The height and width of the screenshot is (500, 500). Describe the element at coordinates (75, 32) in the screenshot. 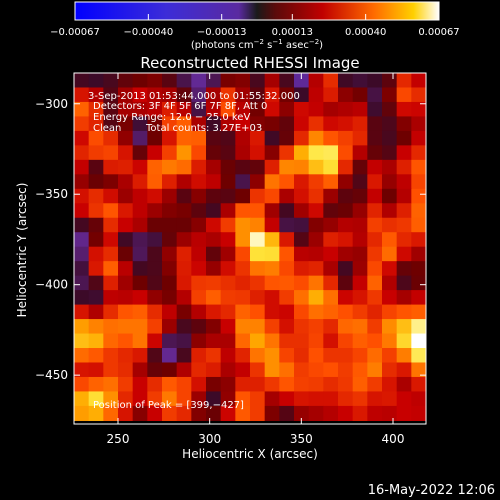

I see `colorbar-tick-label: −0.00067` at that location.